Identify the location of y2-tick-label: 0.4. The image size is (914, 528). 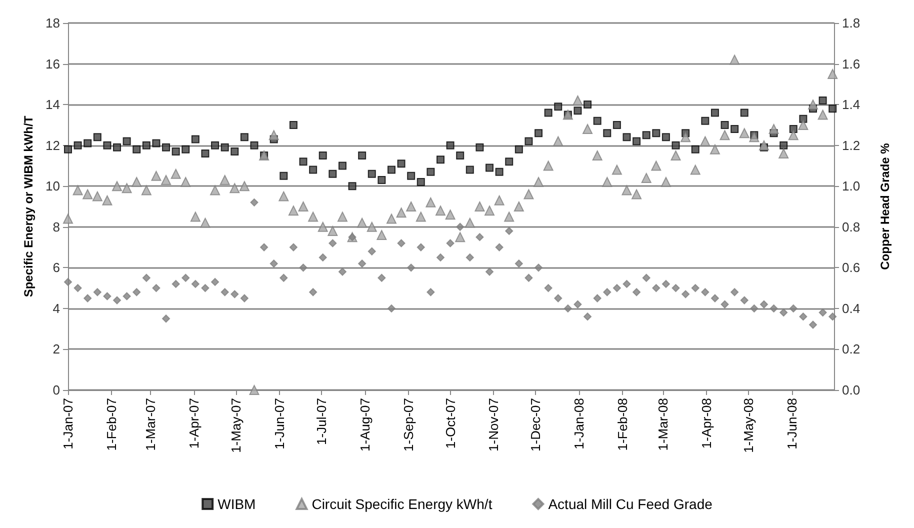
(851, 308).